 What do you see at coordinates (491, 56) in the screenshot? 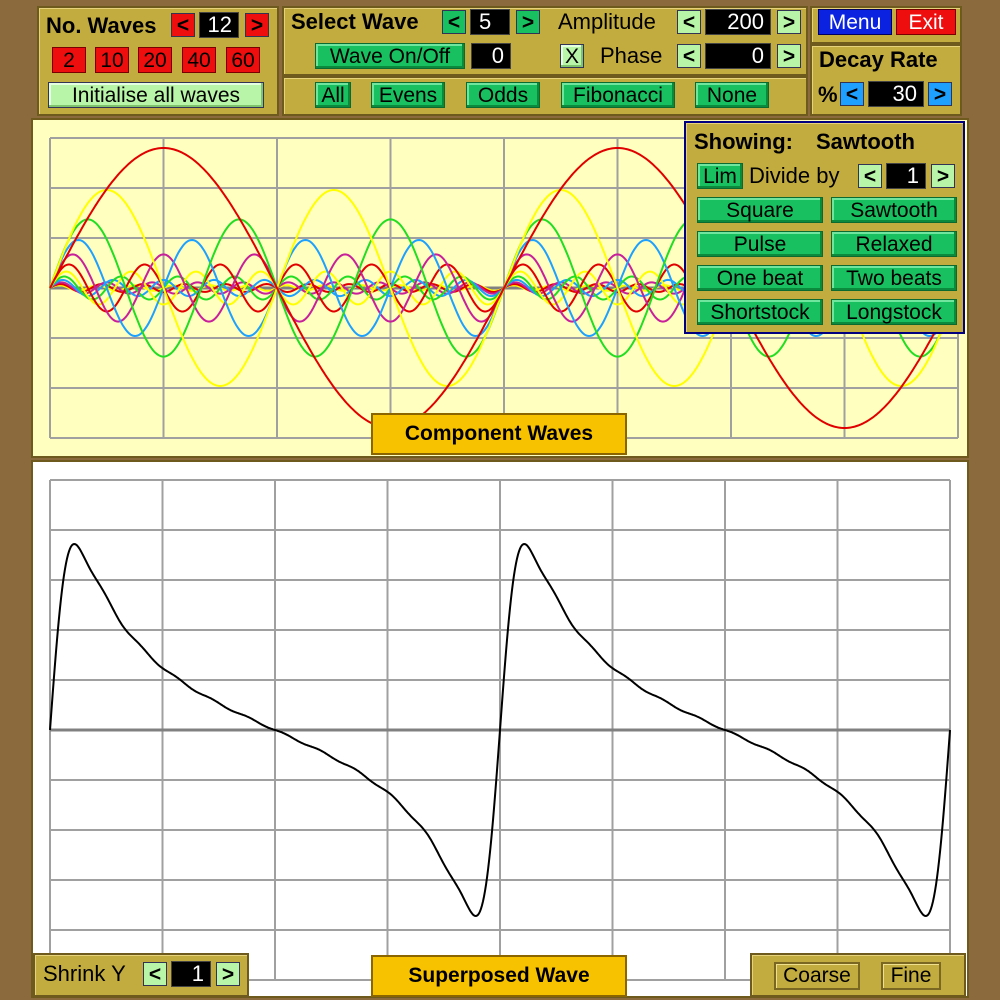
I see `wave-on-off-display: 0` at bounding box center [491, 56].